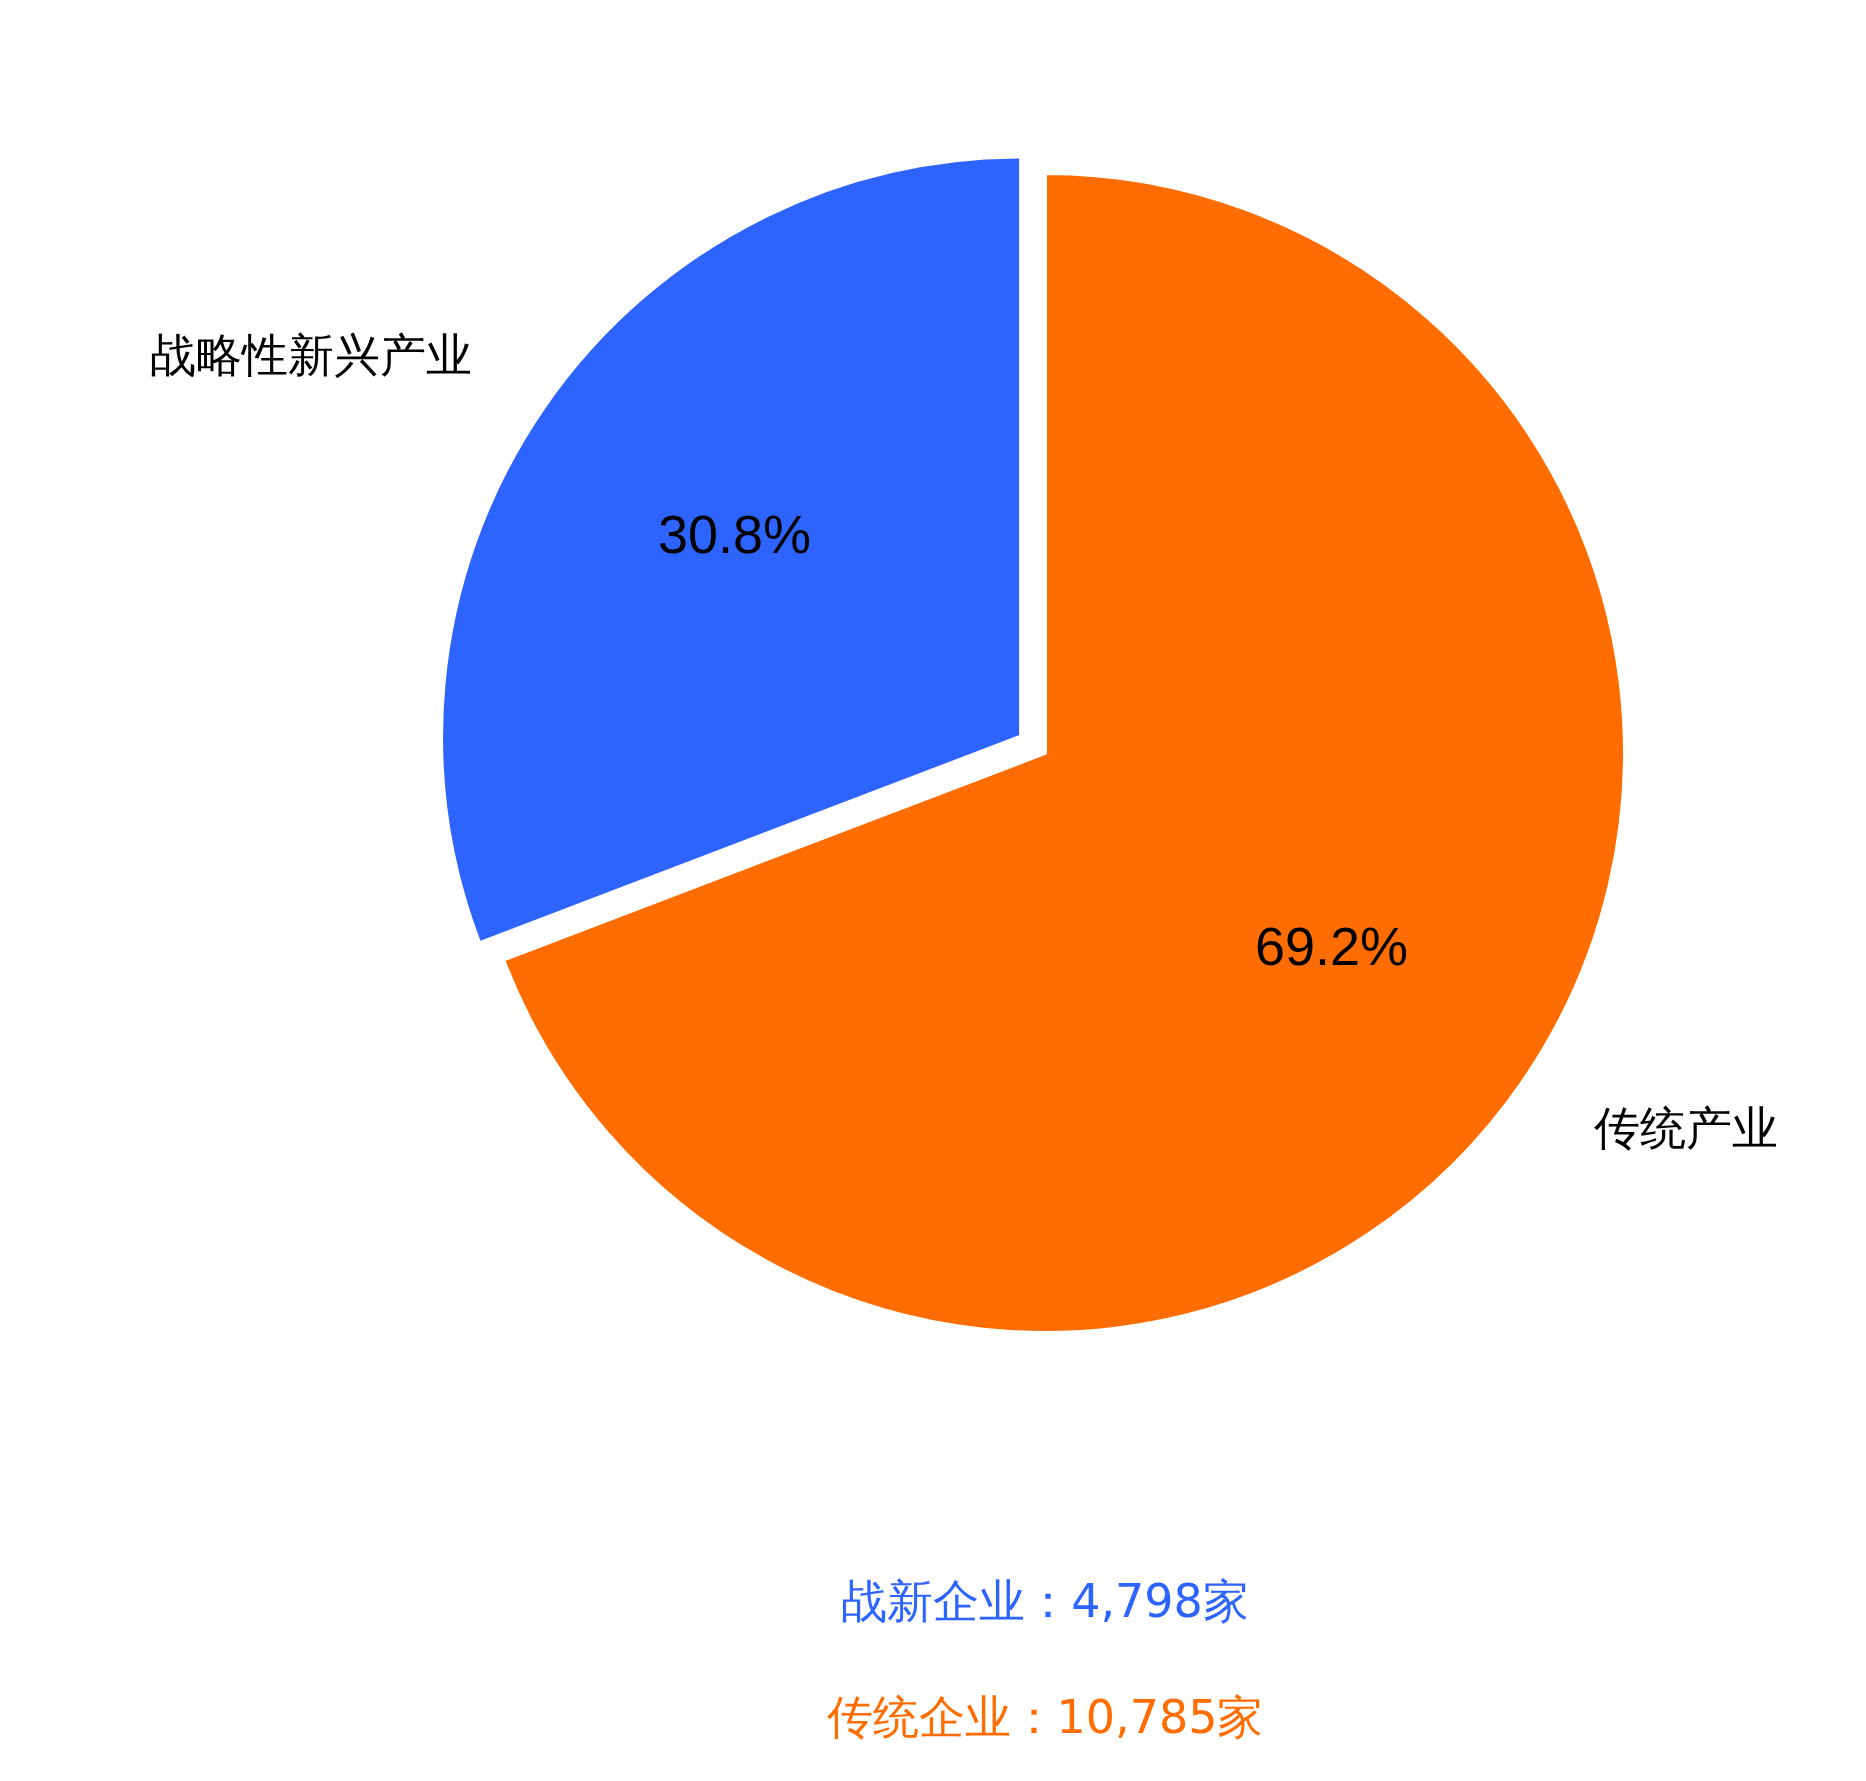  Describe the element at coordinates (1045, 1600) in the screenshot. I see `text: 战新企业：4,798家` at that location.